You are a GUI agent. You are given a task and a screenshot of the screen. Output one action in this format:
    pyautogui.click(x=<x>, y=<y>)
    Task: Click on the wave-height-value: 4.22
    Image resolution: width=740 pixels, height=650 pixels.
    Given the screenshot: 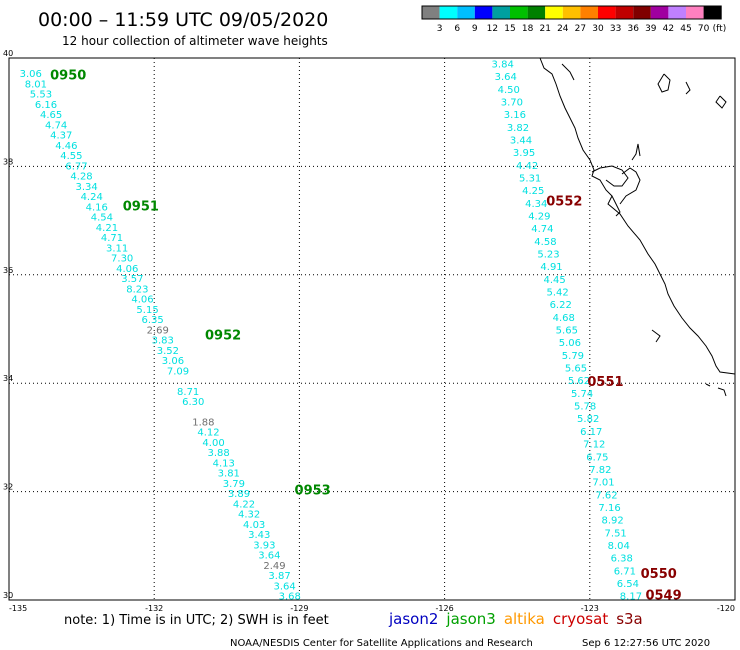 What is the action you would take?
    pyautogui.click(x=244, y=504)
    